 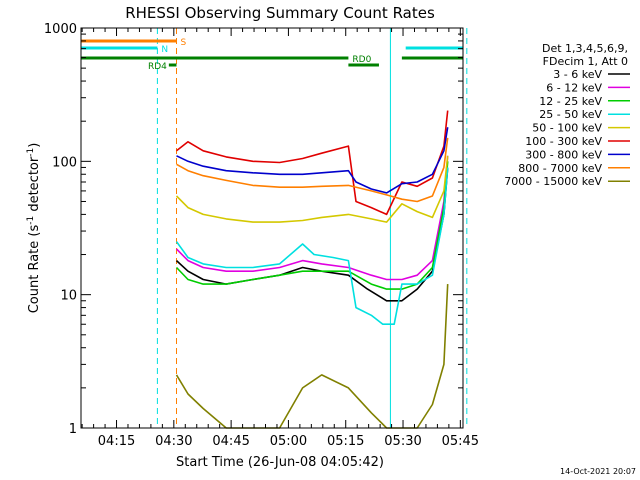 I want to click on y-label-part2: detector, so click(x=34, y=186).